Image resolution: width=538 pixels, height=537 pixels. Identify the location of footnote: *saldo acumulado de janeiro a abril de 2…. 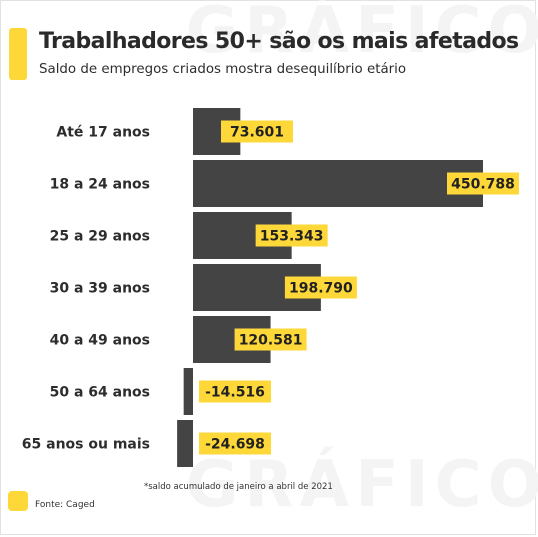
(238, 487).